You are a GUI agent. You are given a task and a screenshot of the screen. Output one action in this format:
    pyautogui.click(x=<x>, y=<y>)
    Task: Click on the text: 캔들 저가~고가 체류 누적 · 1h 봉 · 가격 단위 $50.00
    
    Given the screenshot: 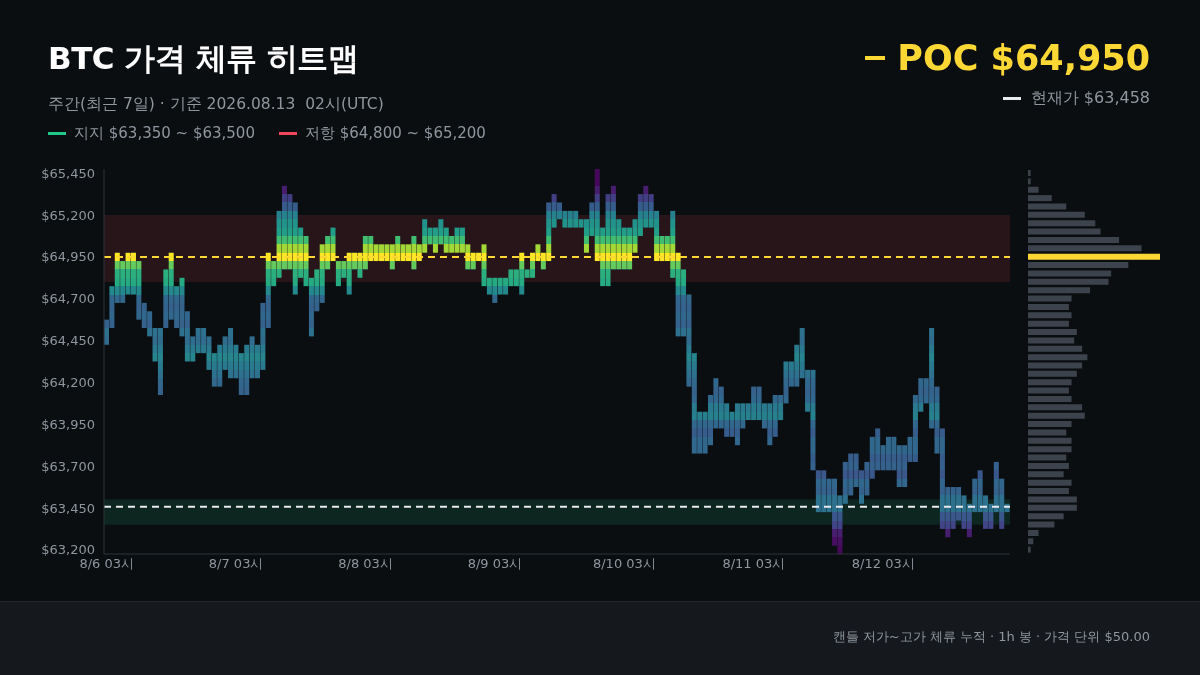 What is the action you would take?
    pyautogui.click(x=991, y=637)
    